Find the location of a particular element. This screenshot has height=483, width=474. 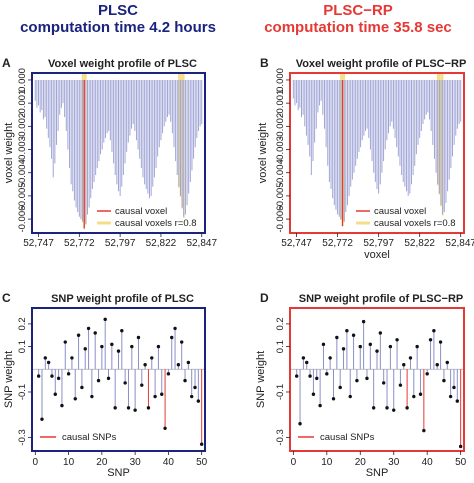

left-header-title: PLSC is located at coordinates (118, 10).